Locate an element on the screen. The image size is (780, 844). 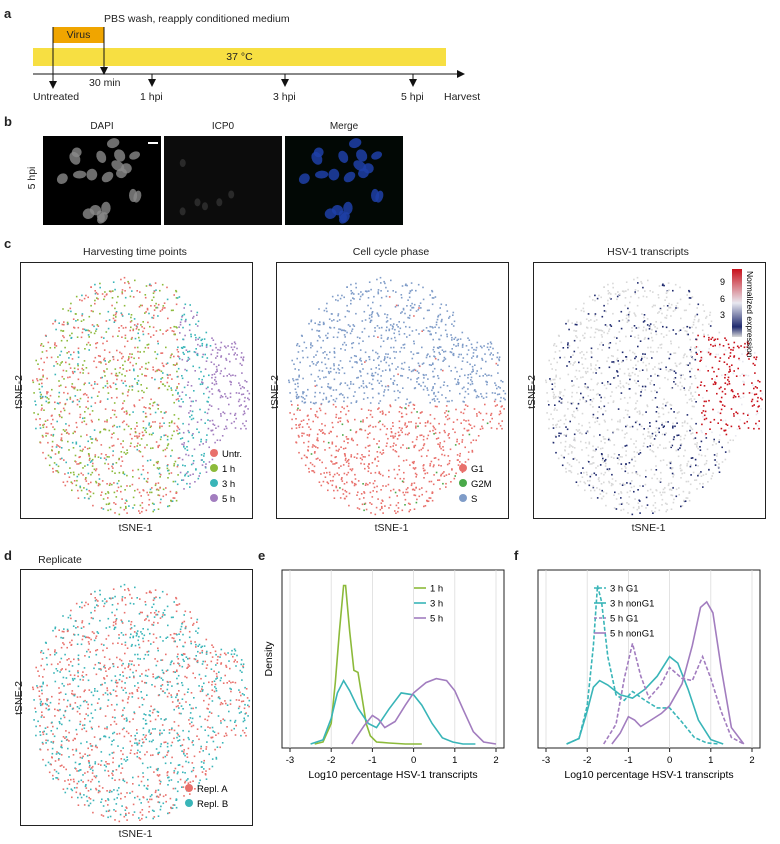
tsne-cycle-title: Cell cycle phase is located at coordinates (391, 252).